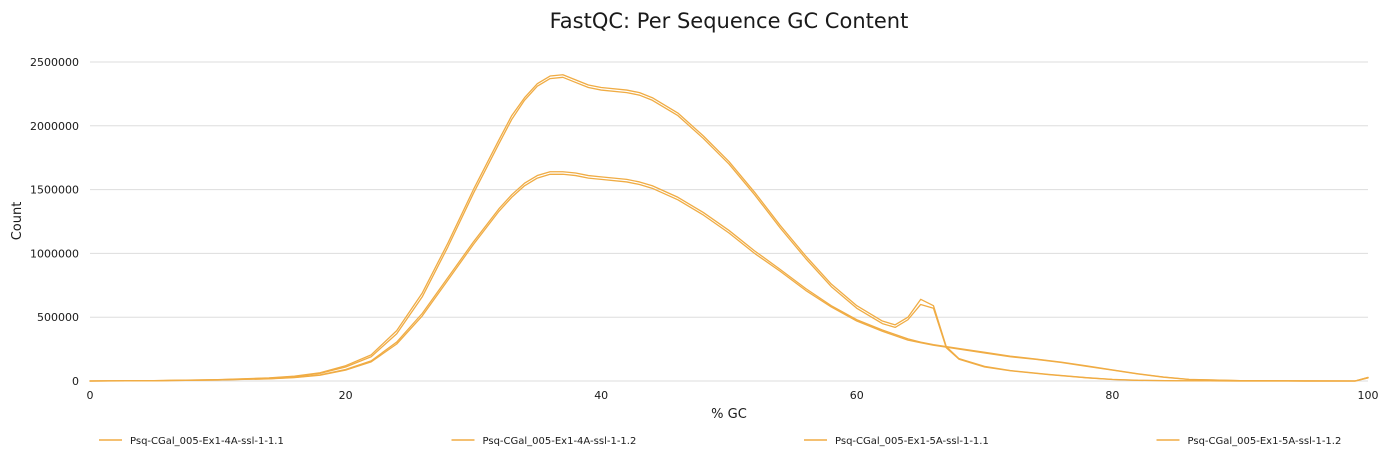 Image resolution: width=1389 pixels, height=460 pixels. Describe the element at coordinates (729, 21) in the screenshot. I see `chart-title: FastQC: Per Sequence GC Content` at that location.